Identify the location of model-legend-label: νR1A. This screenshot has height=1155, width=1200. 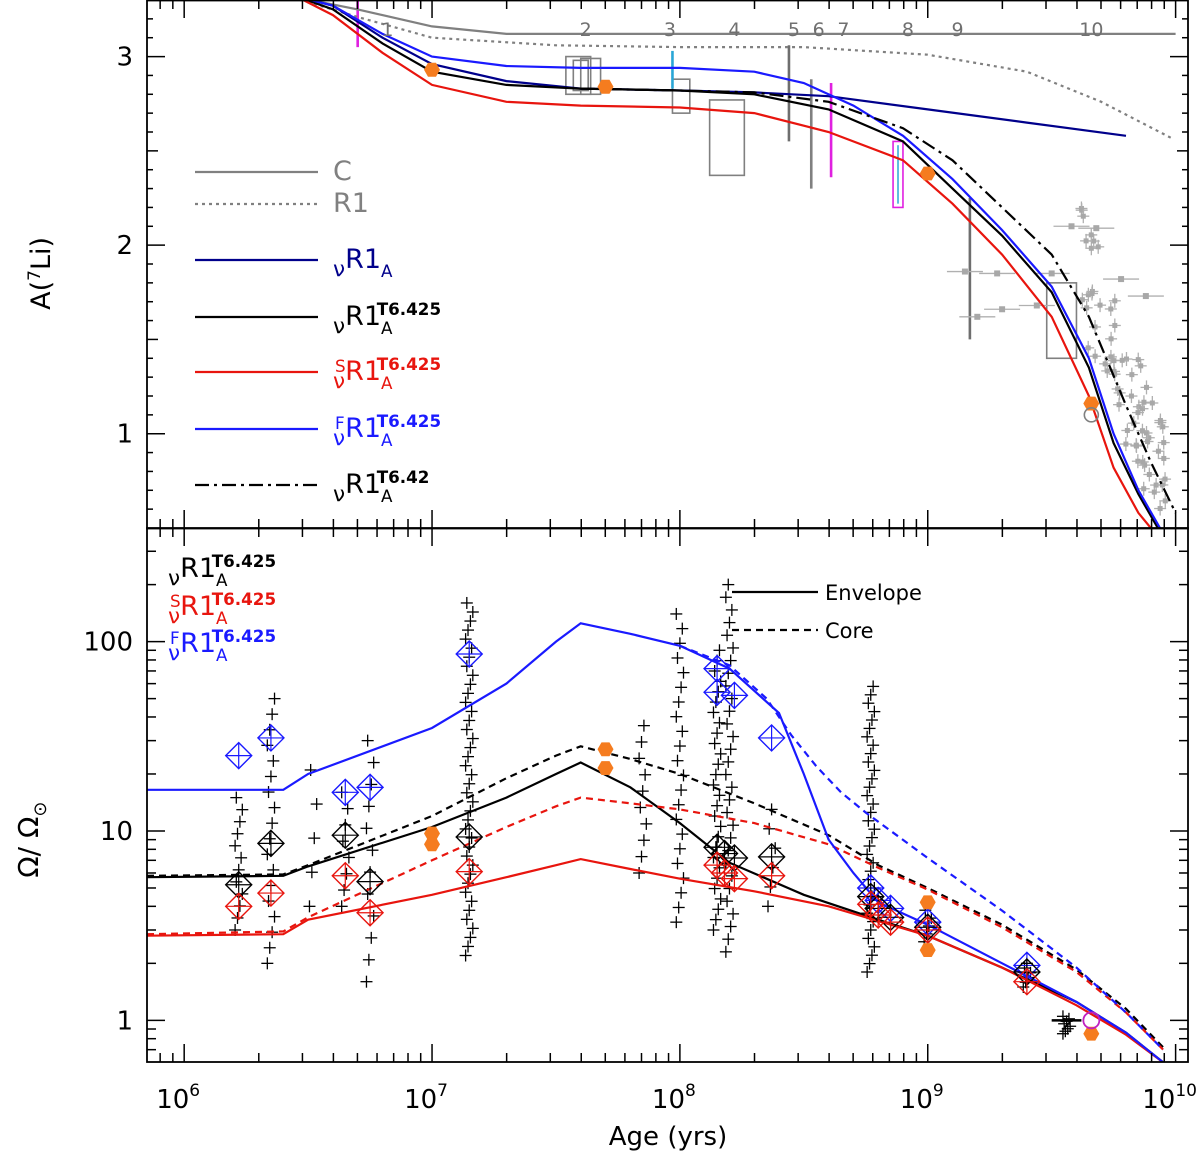
(198, 572).